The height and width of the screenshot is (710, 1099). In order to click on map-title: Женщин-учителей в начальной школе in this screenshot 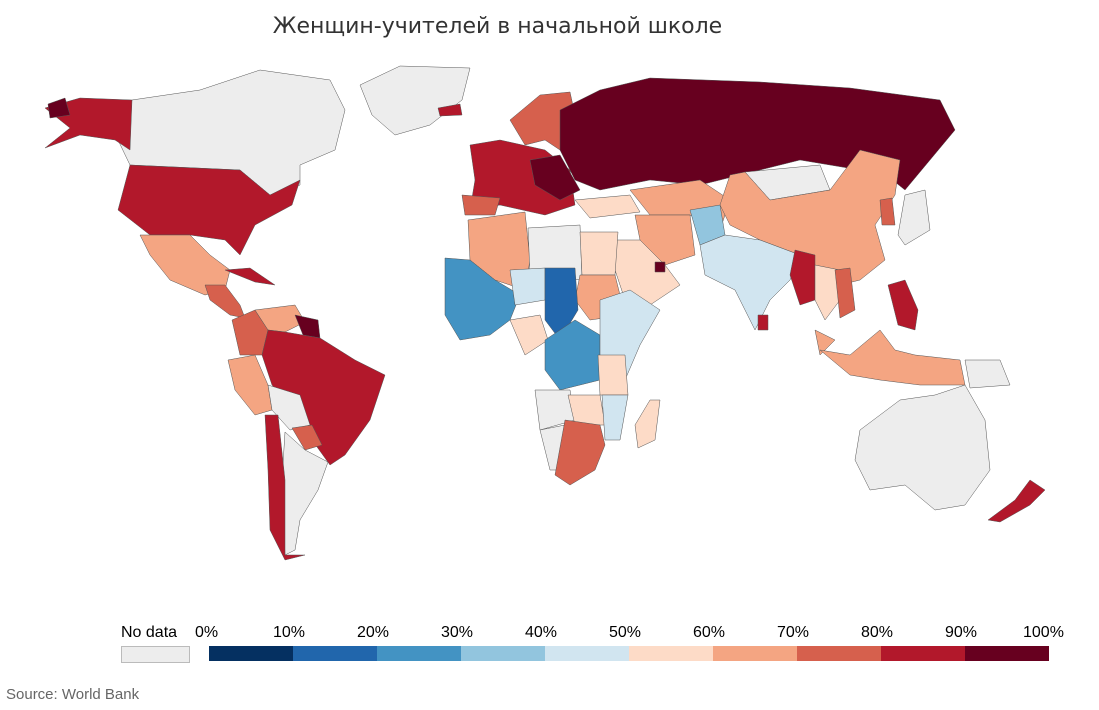, I will do `click(497, 26)`.